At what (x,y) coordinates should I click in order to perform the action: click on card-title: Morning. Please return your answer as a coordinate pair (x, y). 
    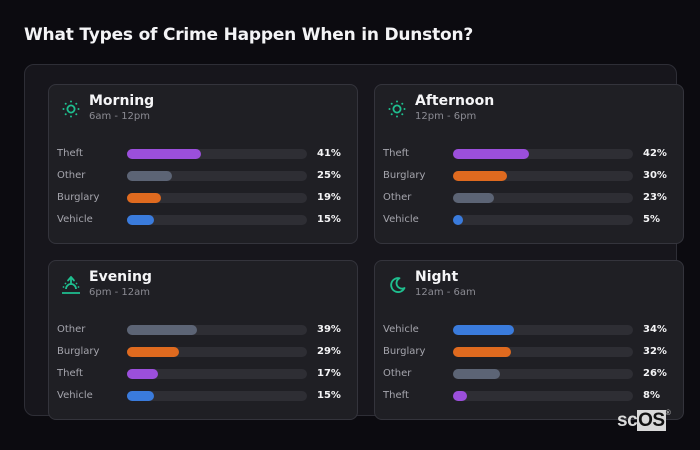
    Looking at the image, I should click on (122, 101).